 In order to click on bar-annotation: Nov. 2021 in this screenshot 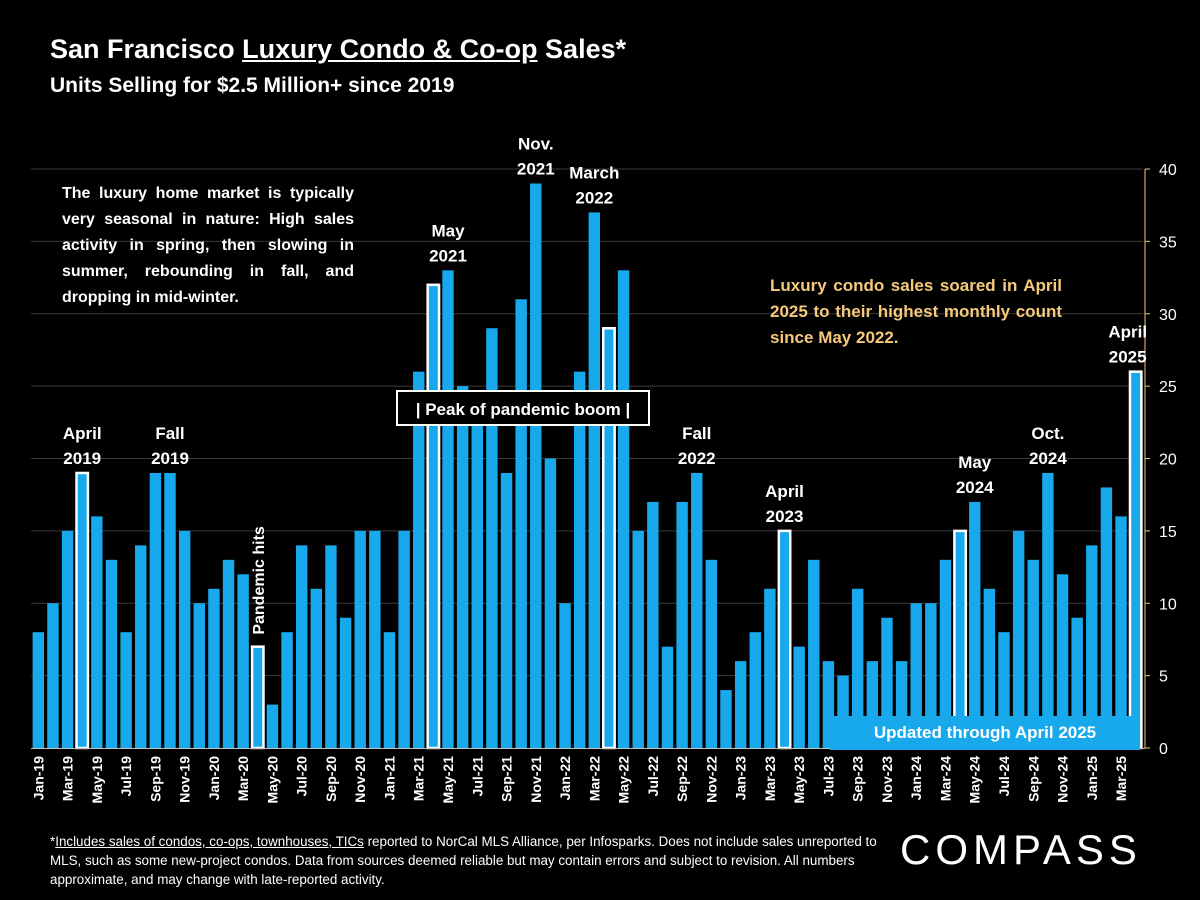, I will do `click(536, 156)`.